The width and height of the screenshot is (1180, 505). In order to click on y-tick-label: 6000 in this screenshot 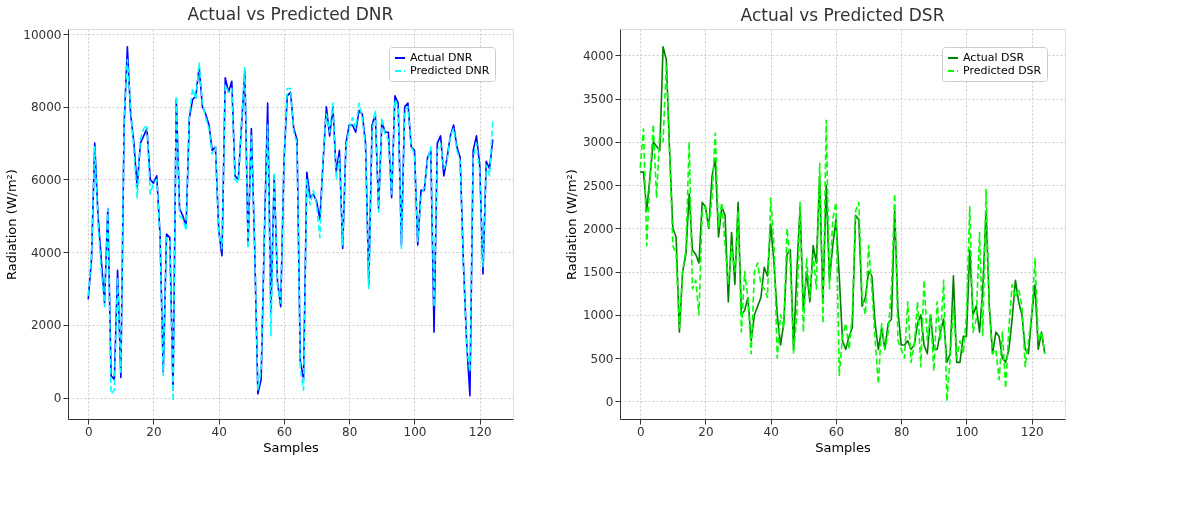, I will do `click(46, 179)`.